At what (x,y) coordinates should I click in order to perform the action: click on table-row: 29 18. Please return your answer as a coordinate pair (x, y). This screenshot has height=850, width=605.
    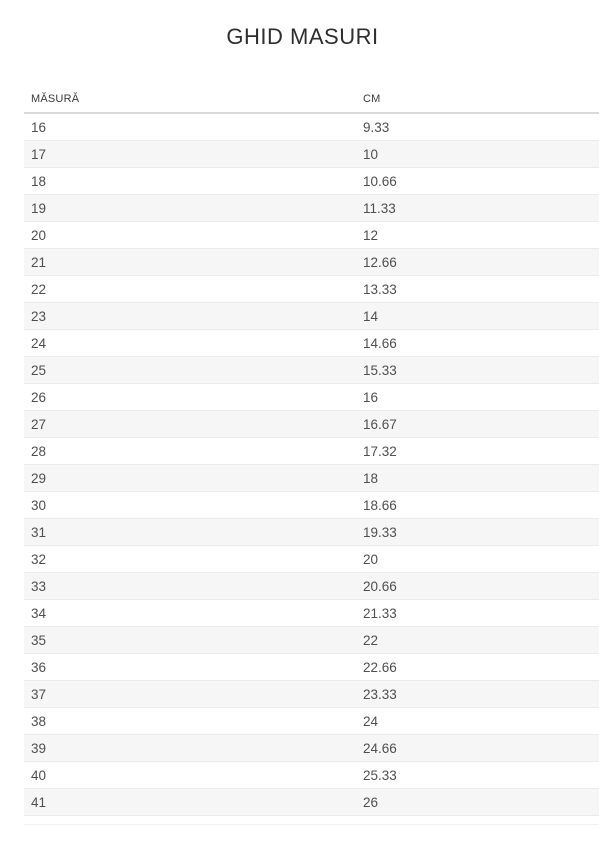
    Looking at the image, I should click on (311, 477).